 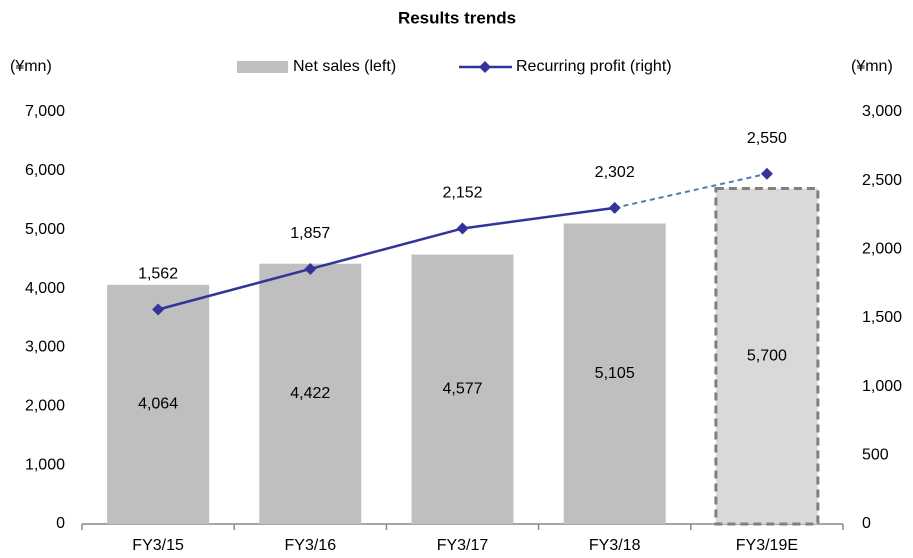 What do you see at coordinates (882, 317) in the screenshot?
I see `y2-tick-label: 1,500` at bounding box center [882, 317].